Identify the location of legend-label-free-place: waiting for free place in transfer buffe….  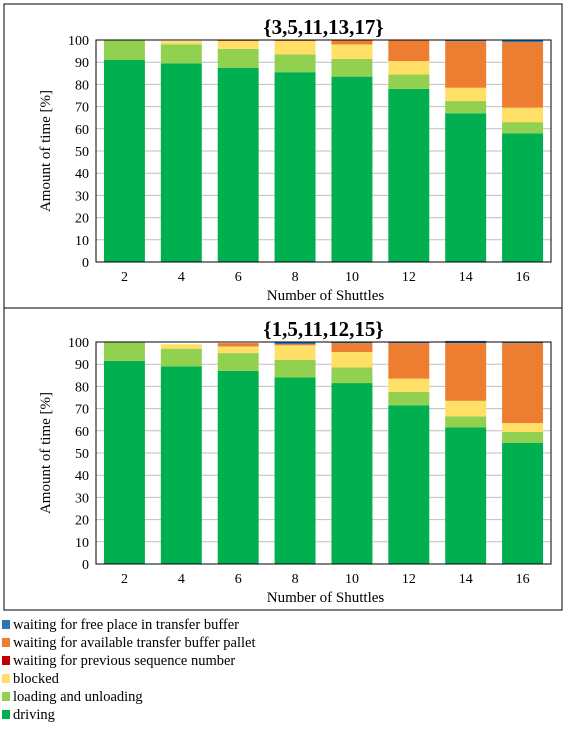
(126, 625).